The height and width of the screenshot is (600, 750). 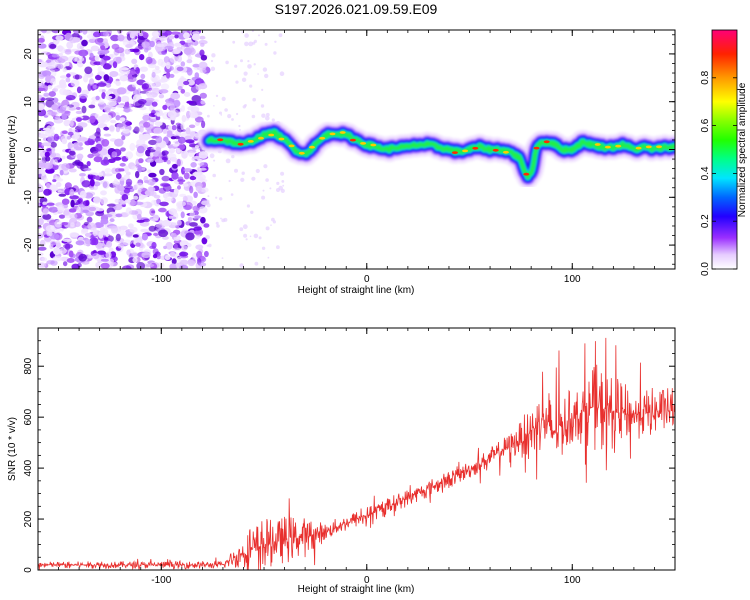 What do you see at coordinates (724, 149) in the screenshot?
I see `colorbar-gradient` at bounding box center [724, 149].